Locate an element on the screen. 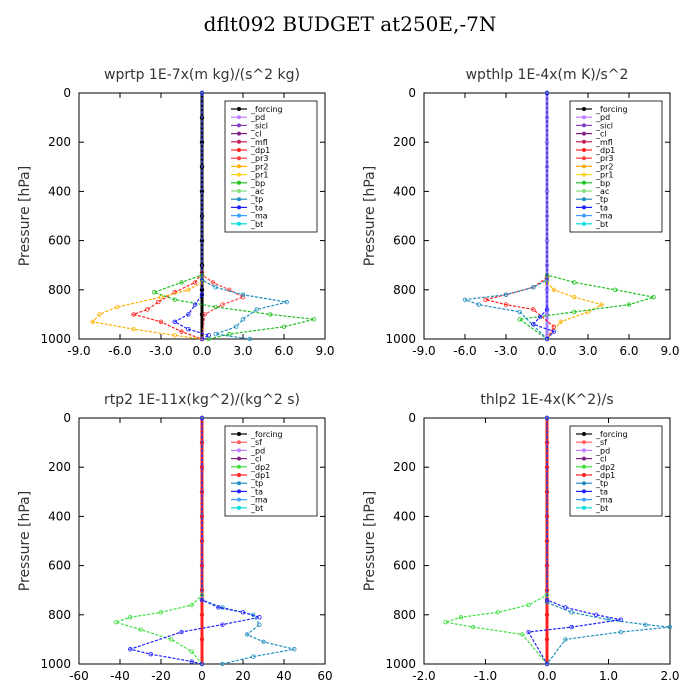  panel-1-series-bp is located at coordinates (586, 216).